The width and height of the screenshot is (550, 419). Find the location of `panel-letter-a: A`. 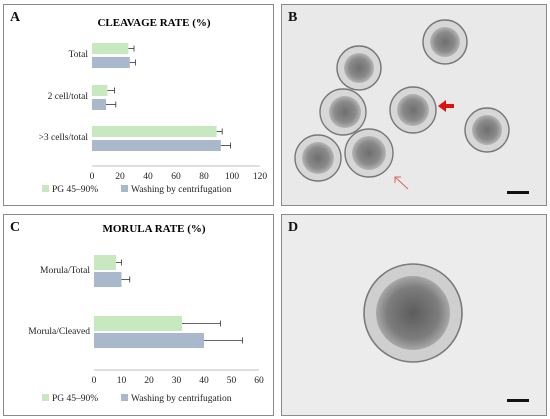

panel-letter-a: A is located at coordinates (15, 17).